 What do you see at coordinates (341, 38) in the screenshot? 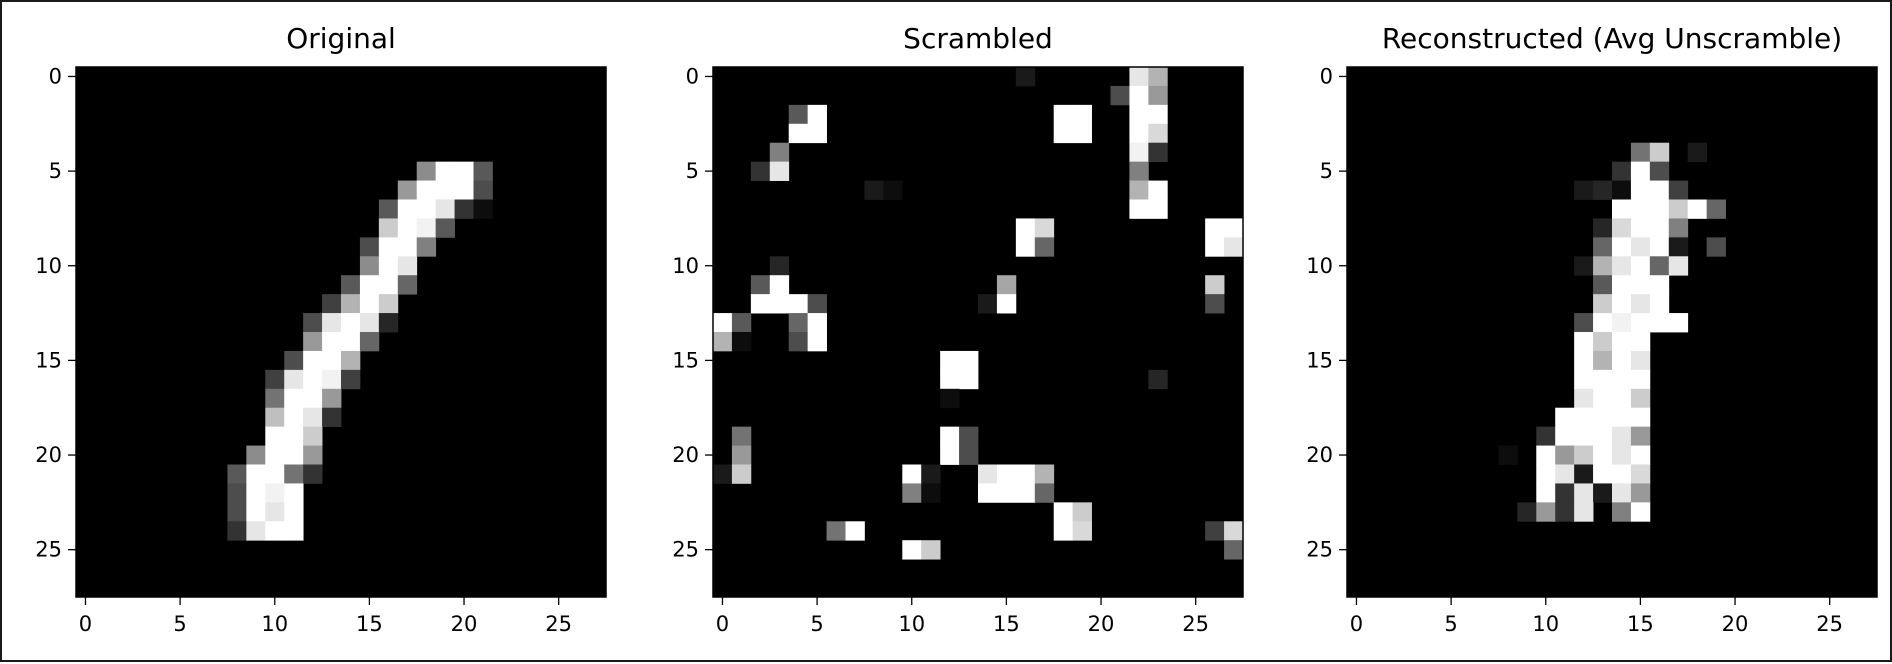
I see `chart-title: Original` at bounding box center [341, 38].